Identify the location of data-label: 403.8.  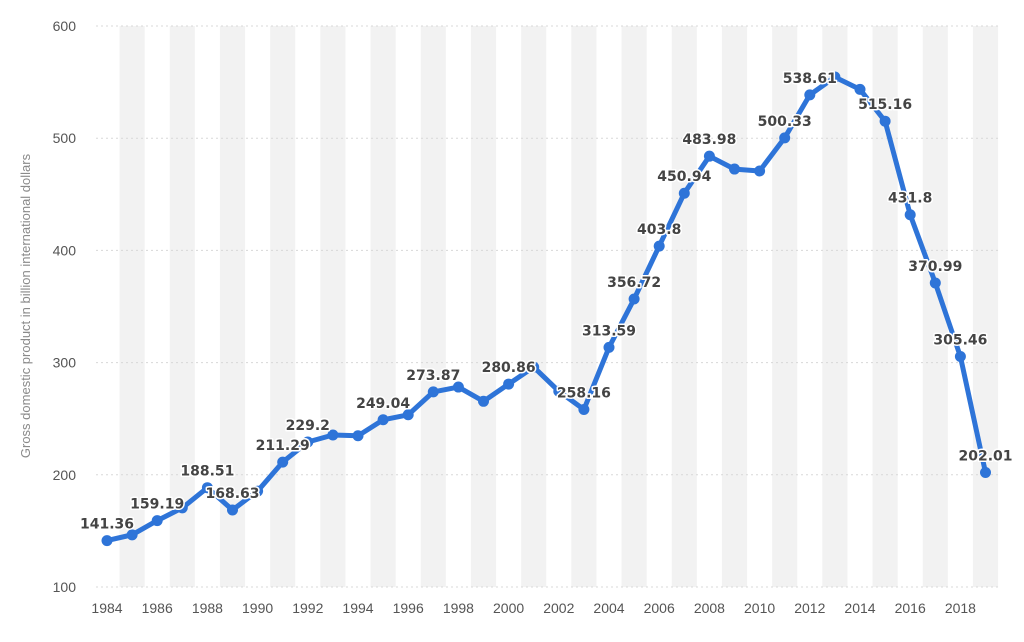
(659, 230).